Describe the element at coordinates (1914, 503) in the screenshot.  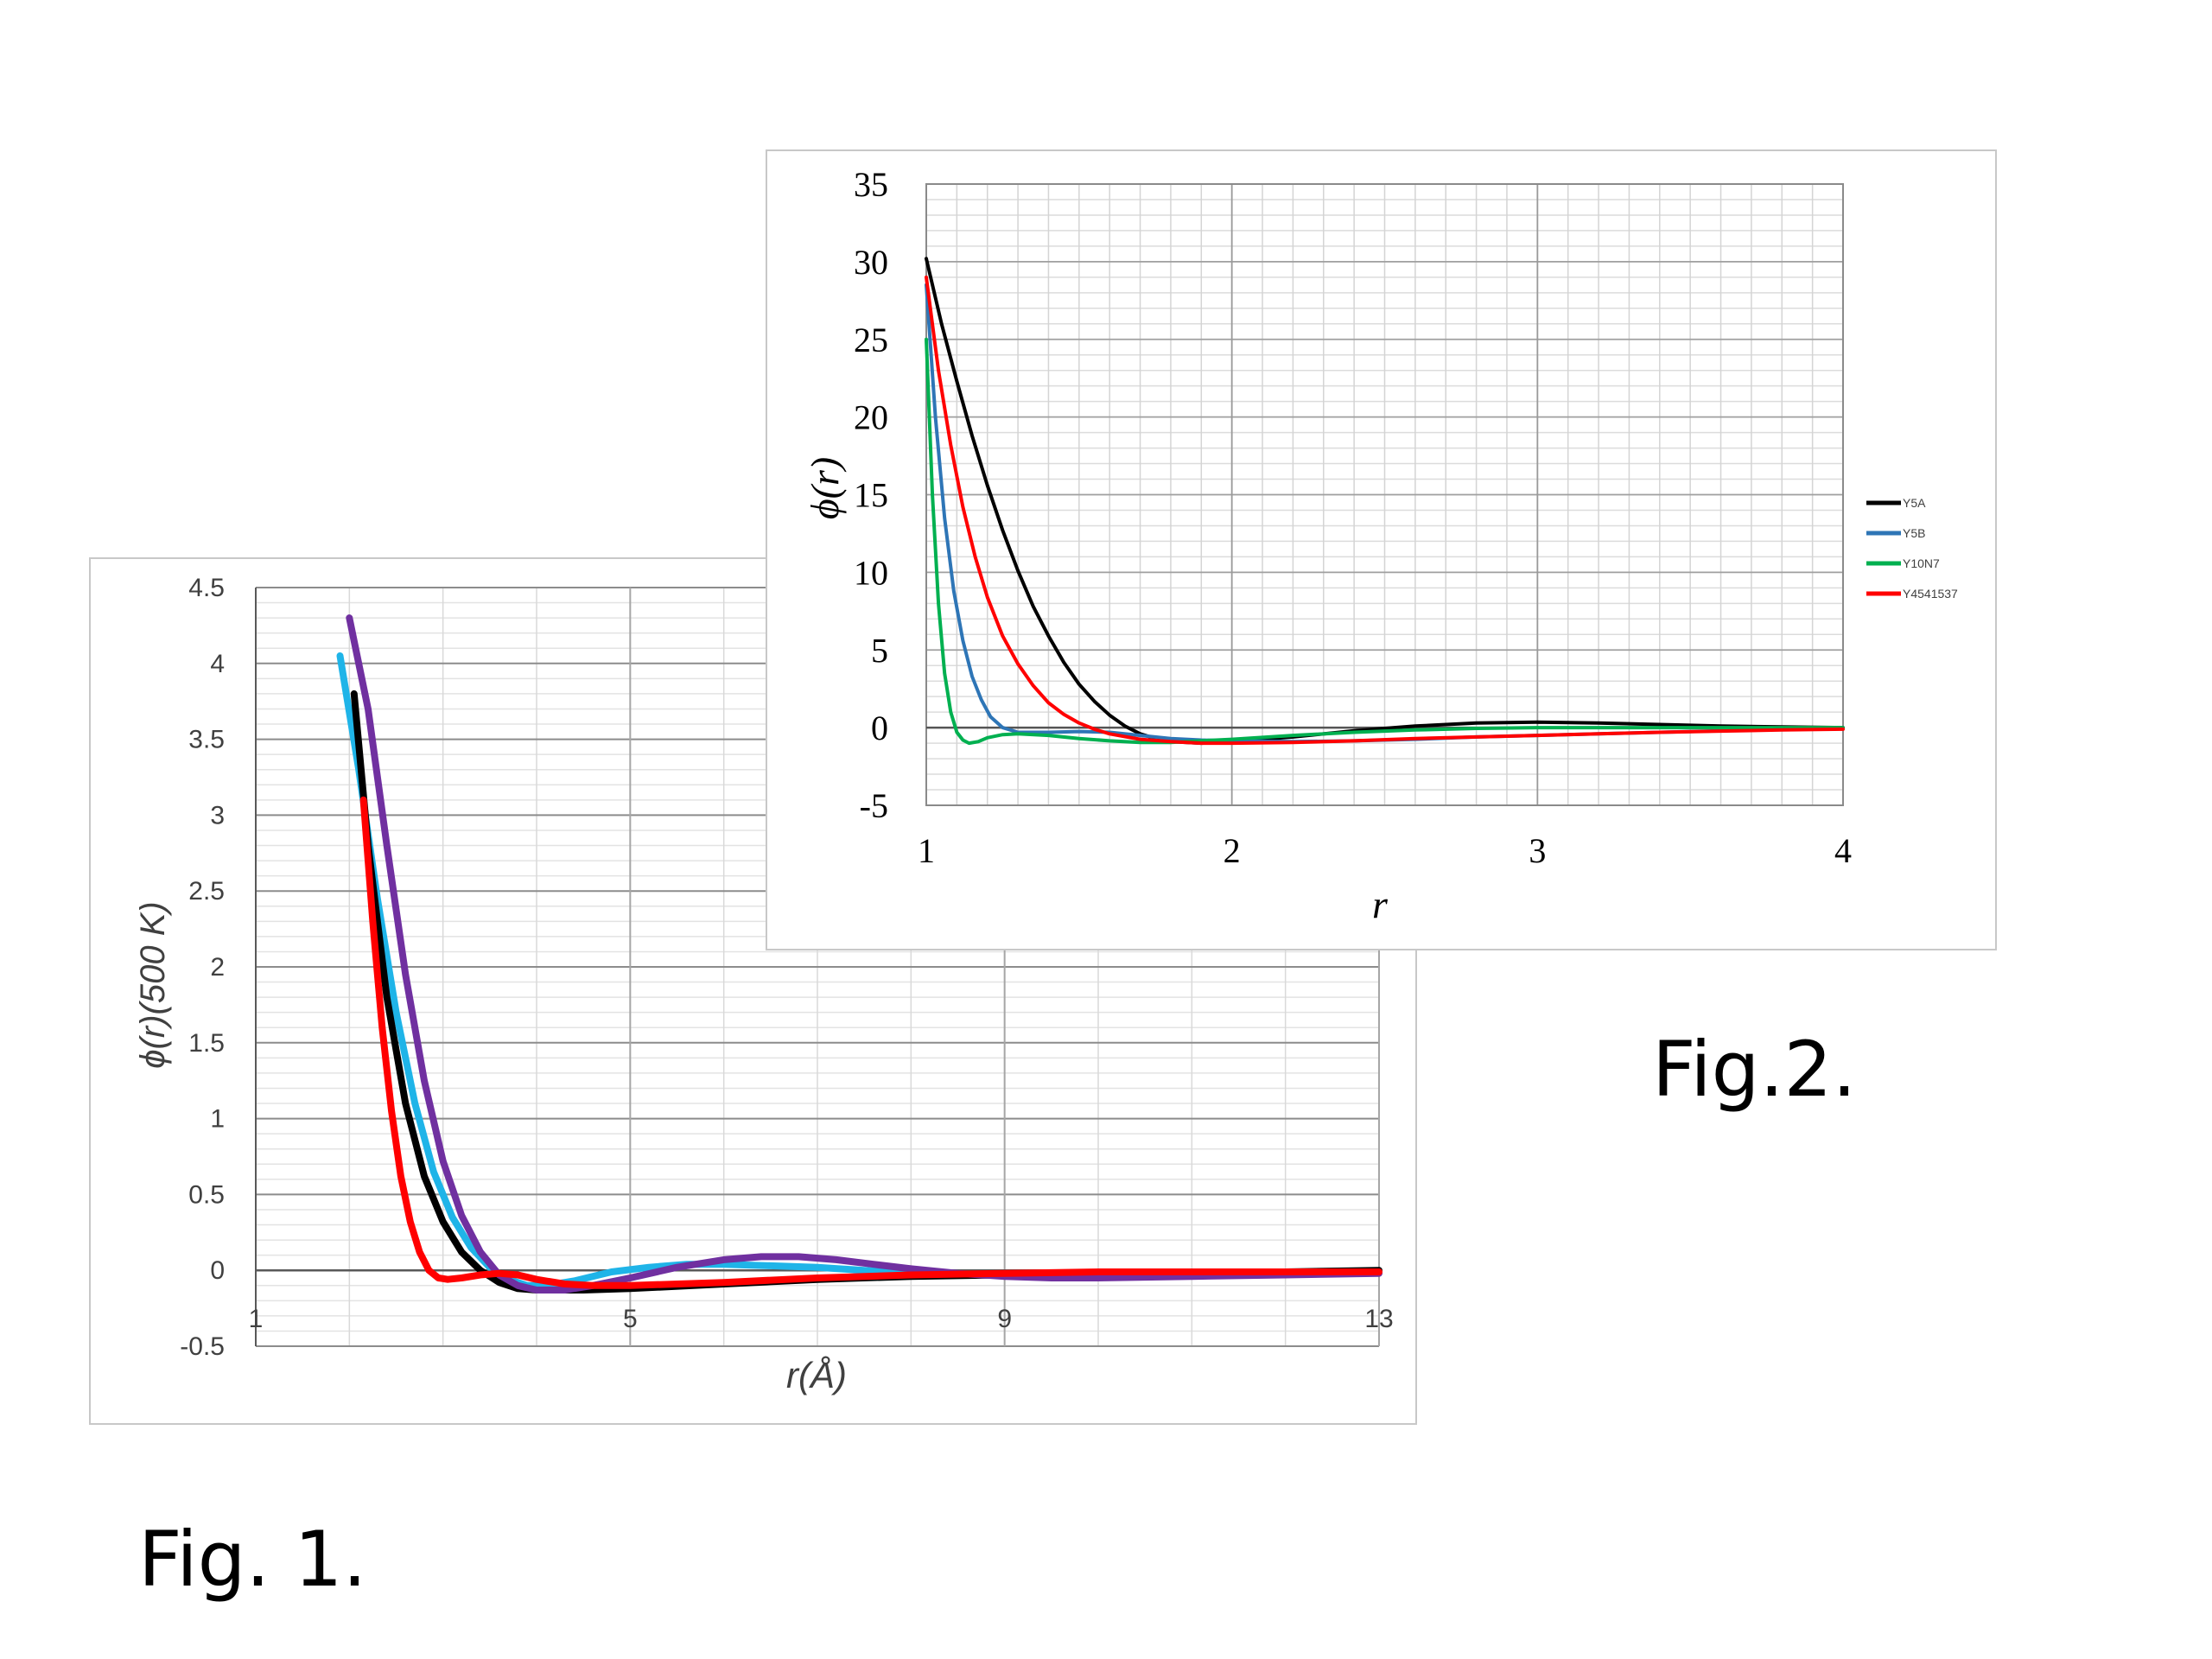
I see `fig2-legend-label: Y5A` at that location.